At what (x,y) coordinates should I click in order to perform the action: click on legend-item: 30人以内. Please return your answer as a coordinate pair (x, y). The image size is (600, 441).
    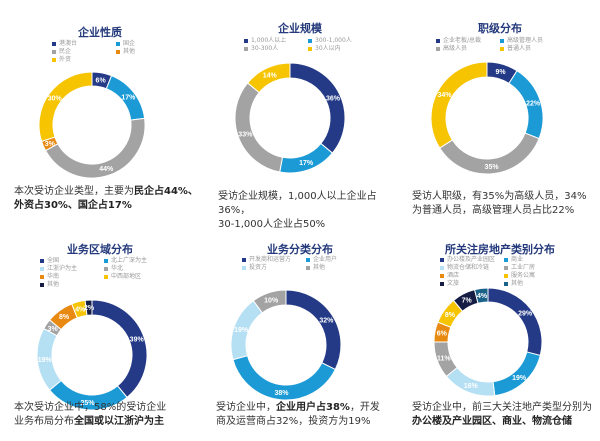
    Looking at the image, I should click on (340, 49).